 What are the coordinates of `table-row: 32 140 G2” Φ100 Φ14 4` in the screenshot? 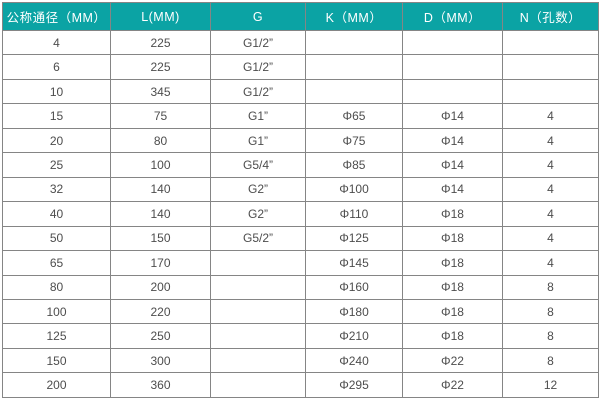 It's located at (300, 189).